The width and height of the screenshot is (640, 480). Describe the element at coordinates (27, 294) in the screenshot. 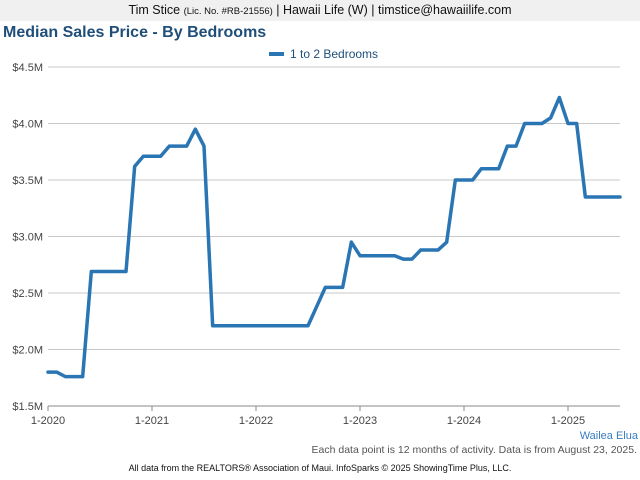

I see `y-tick-label: $2.5M` at that location.